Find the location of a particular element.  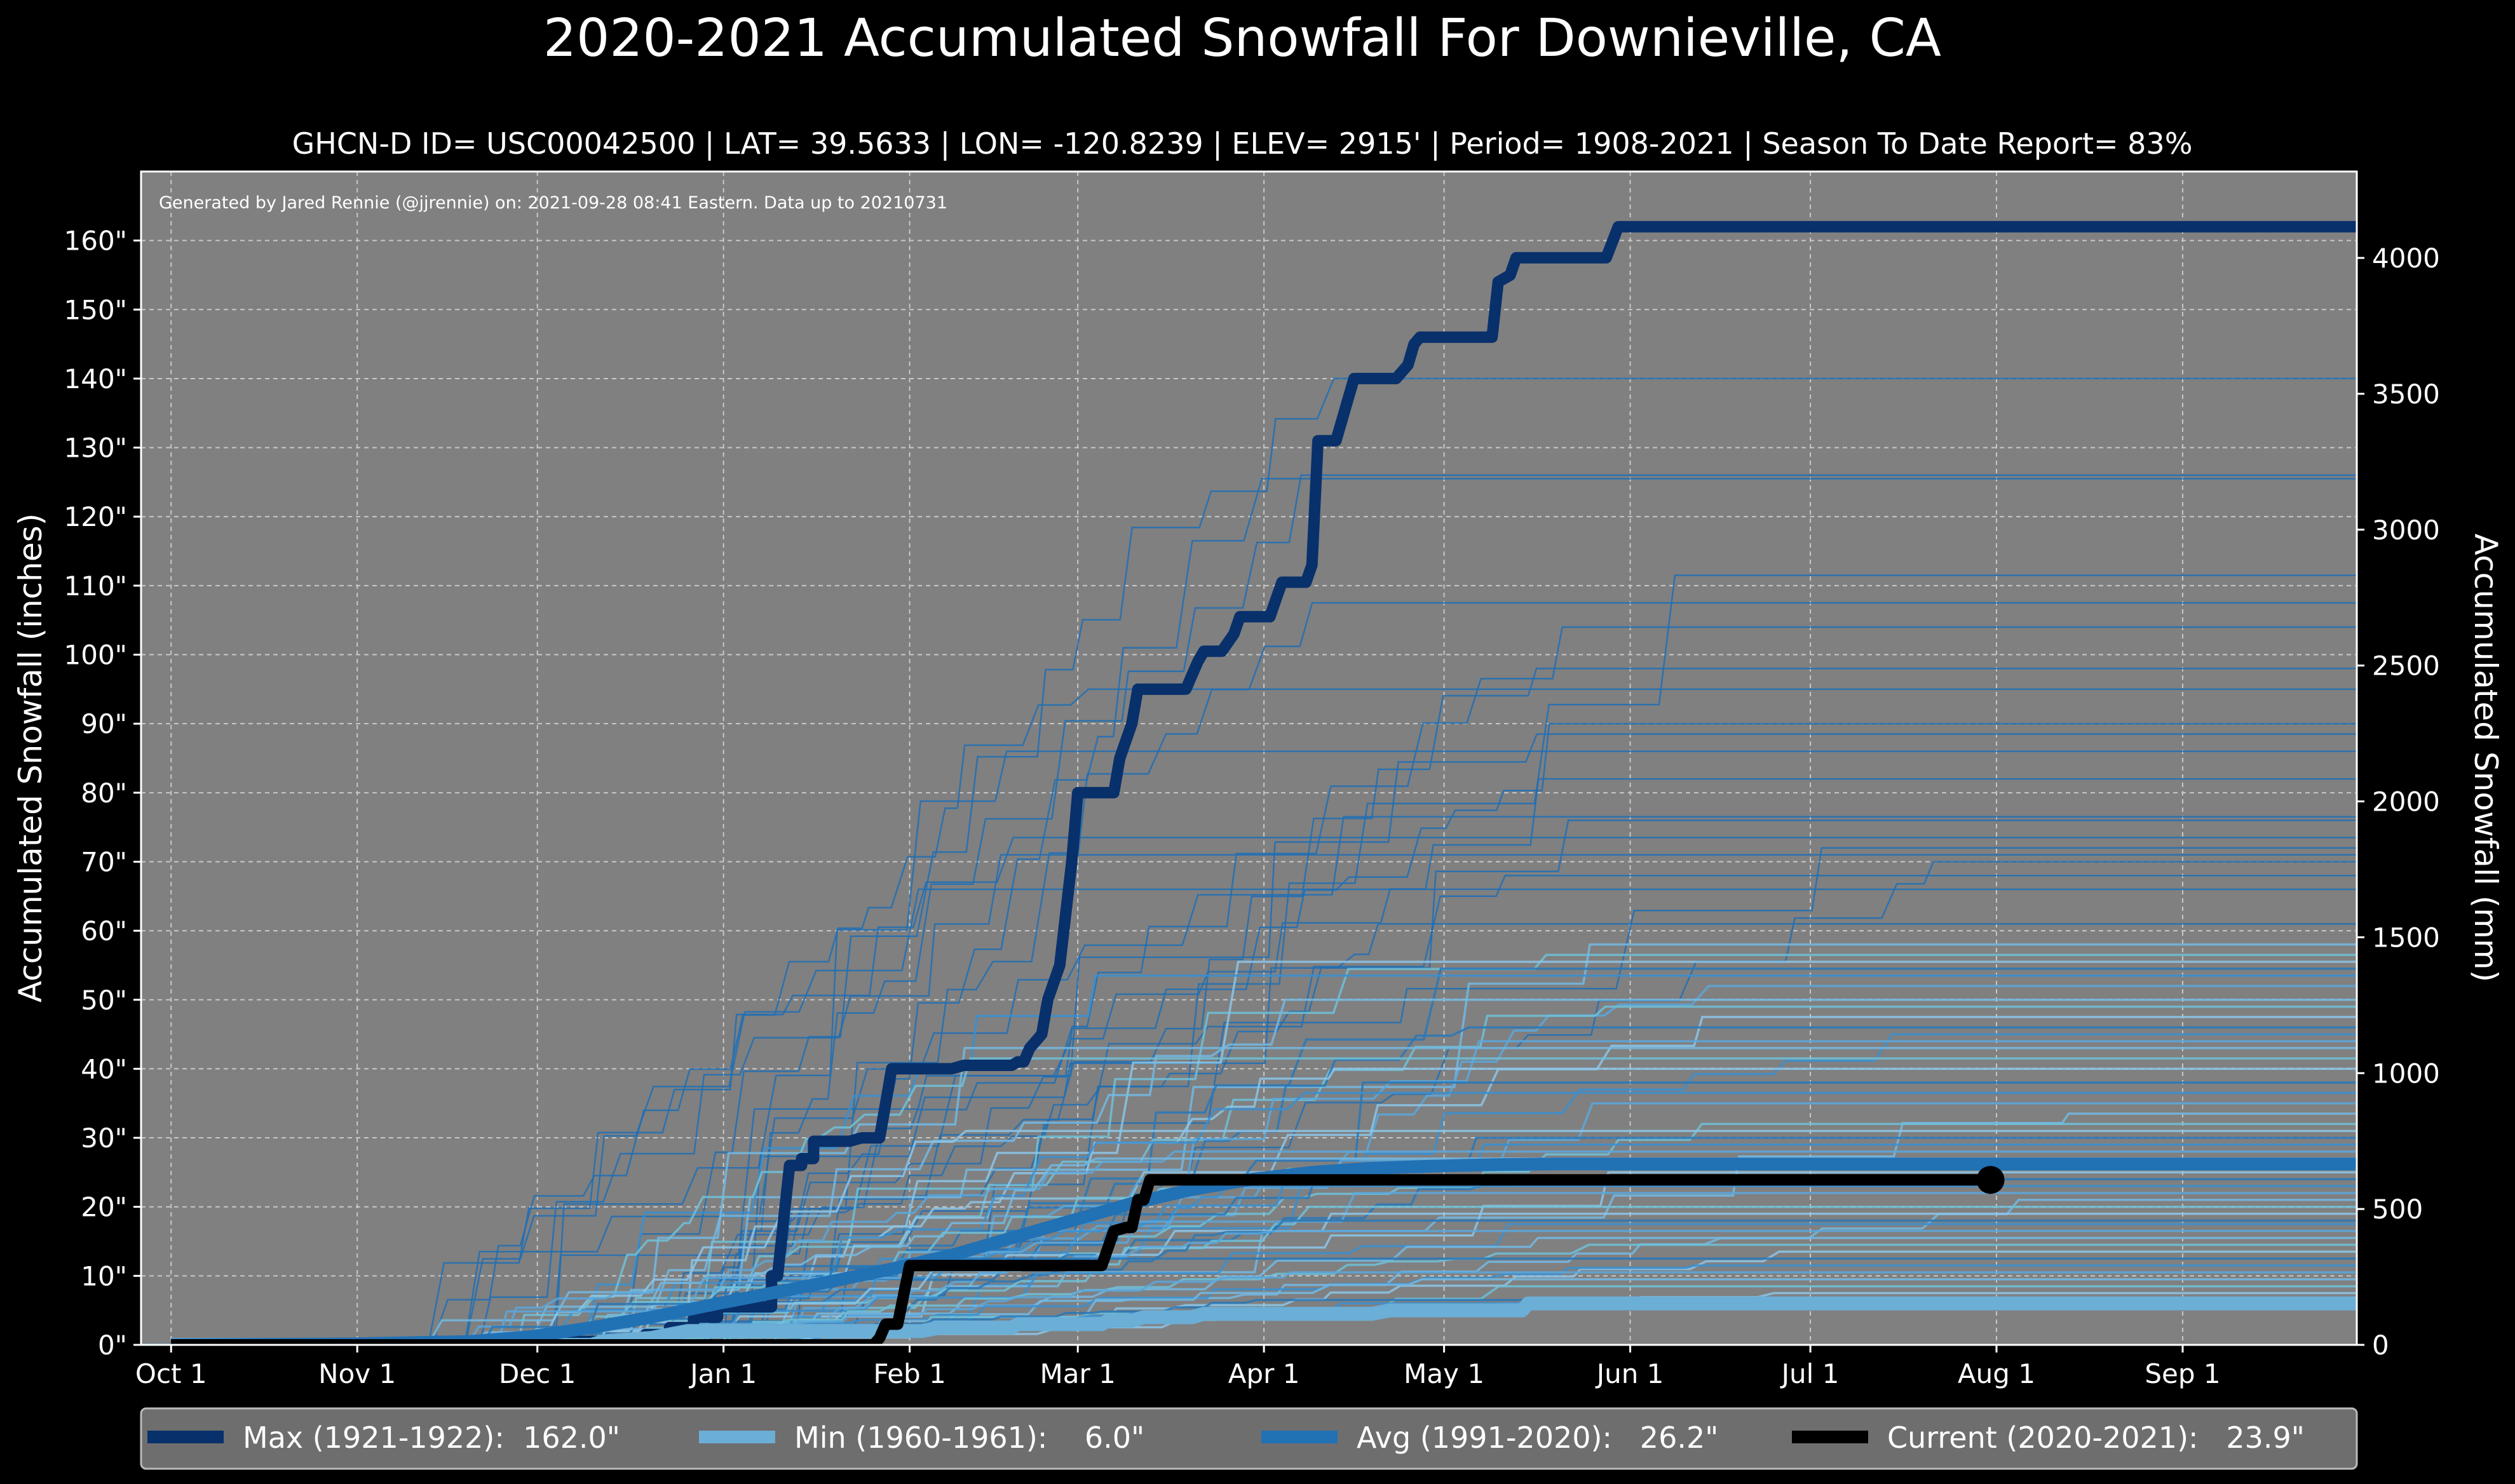

x-tick-label: Sep 1 is located at coordinates (2182, 1373).